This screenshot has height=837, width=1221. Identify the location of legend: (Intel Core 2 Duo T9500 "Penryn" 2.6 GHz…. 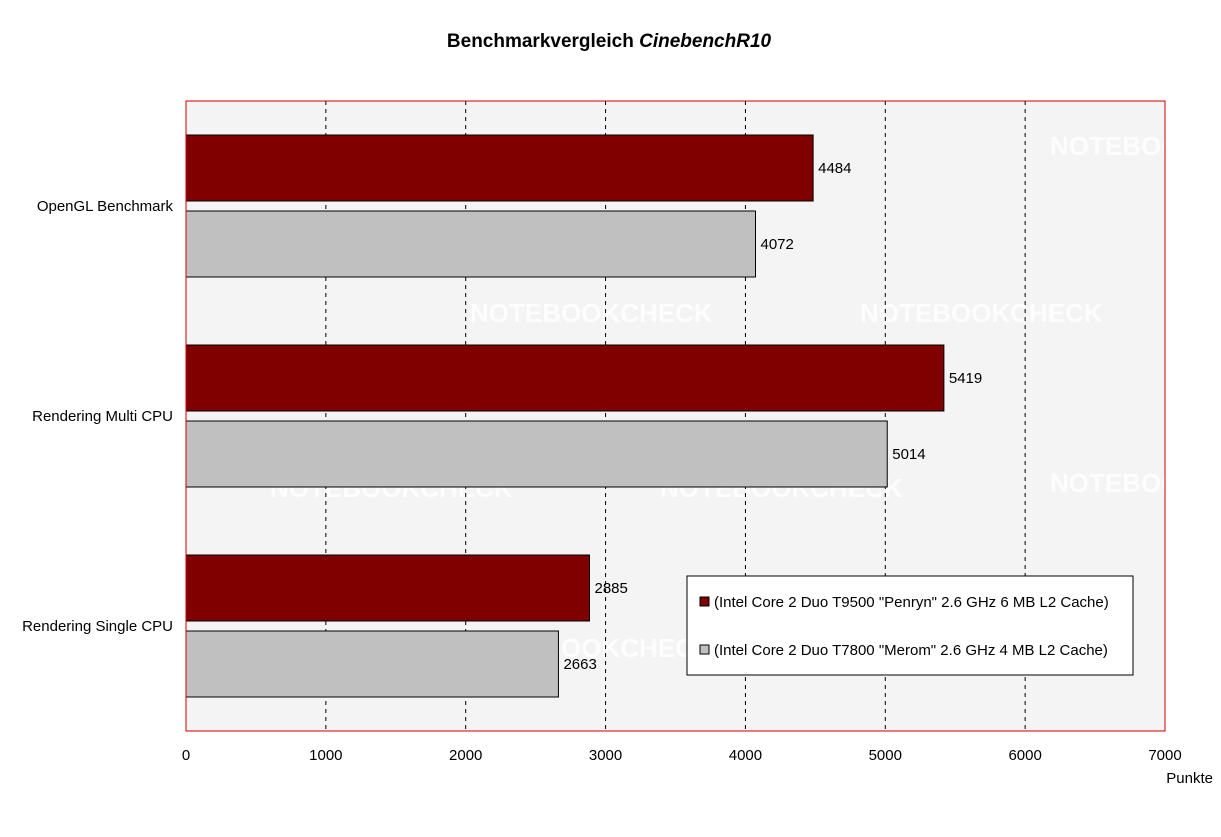
(910, 625).